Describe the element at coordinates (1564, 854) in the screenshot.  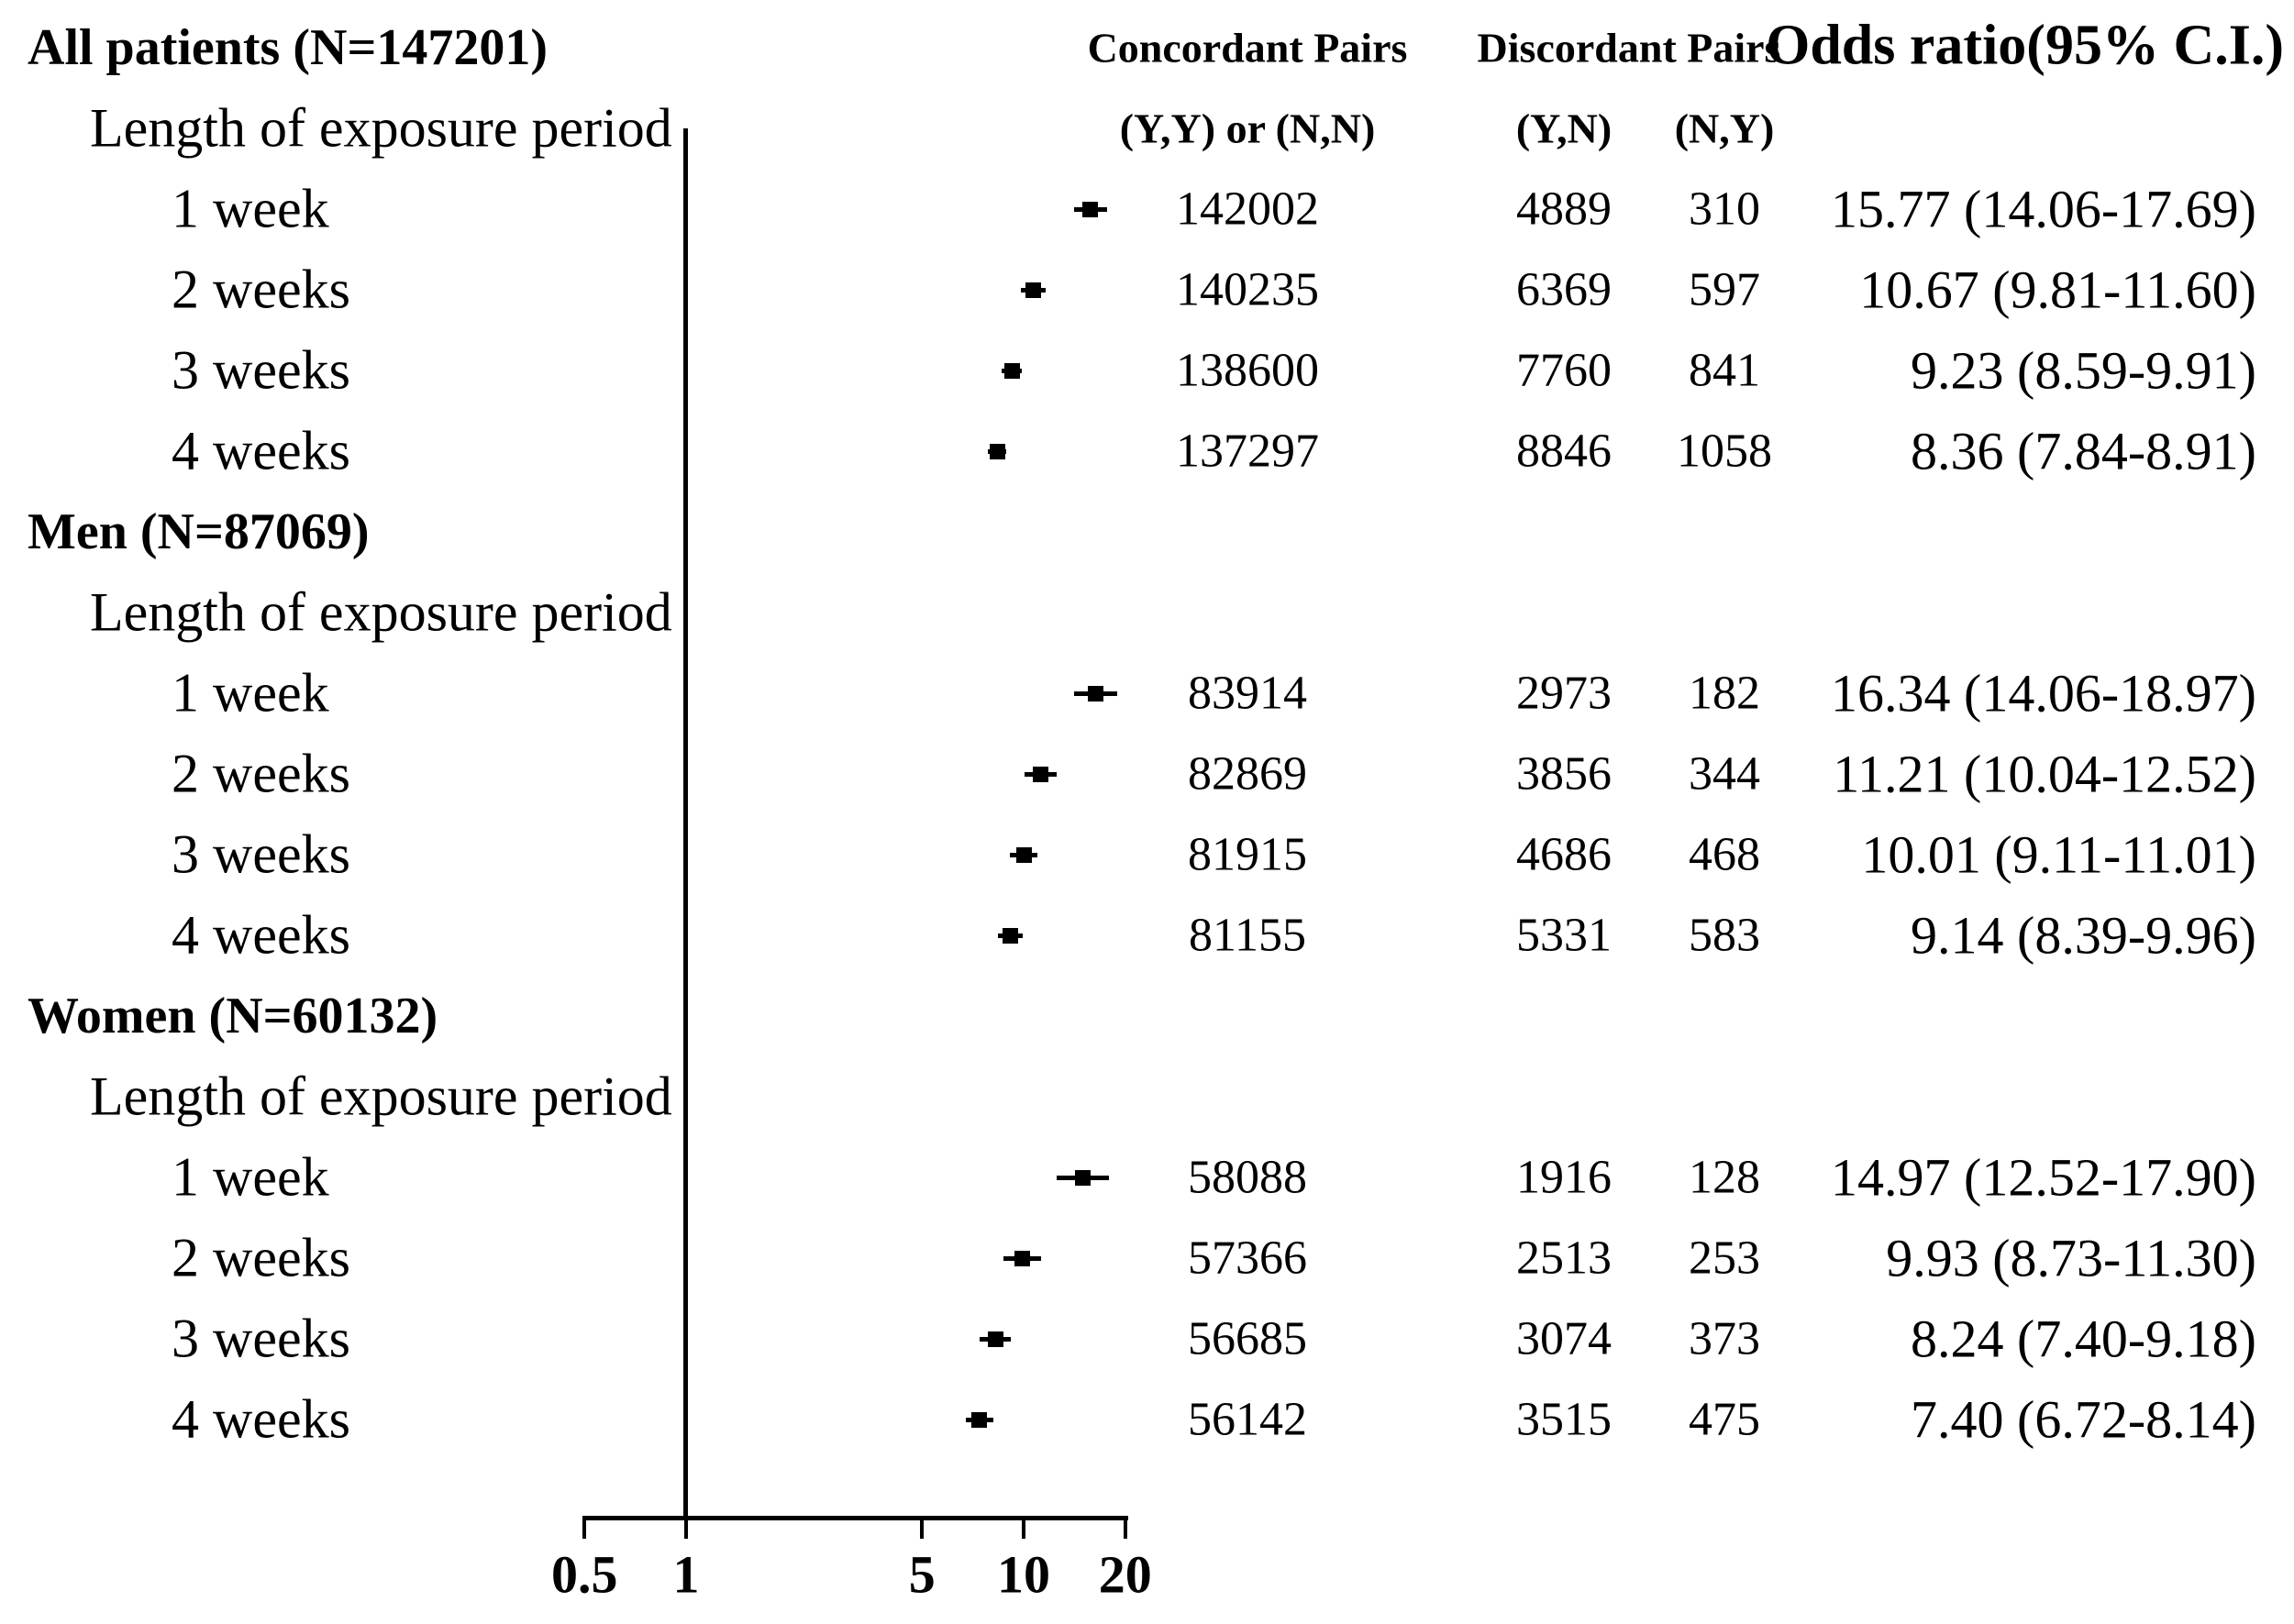
I see `discordant-yn-value: 4686` at that location.